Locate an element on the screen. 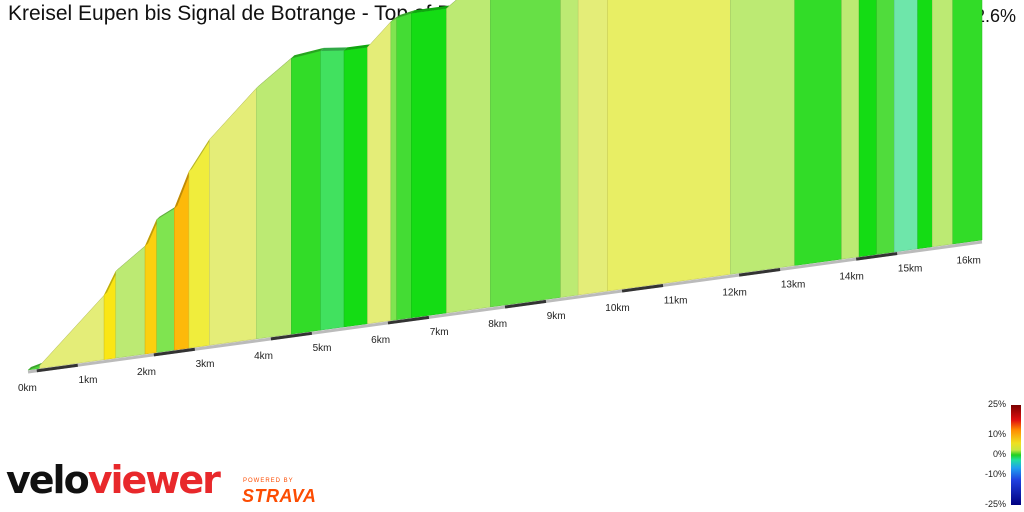 This screenshot has height=512, width=1024. km-tick-label: 6km is located at coordinates (380, 340).